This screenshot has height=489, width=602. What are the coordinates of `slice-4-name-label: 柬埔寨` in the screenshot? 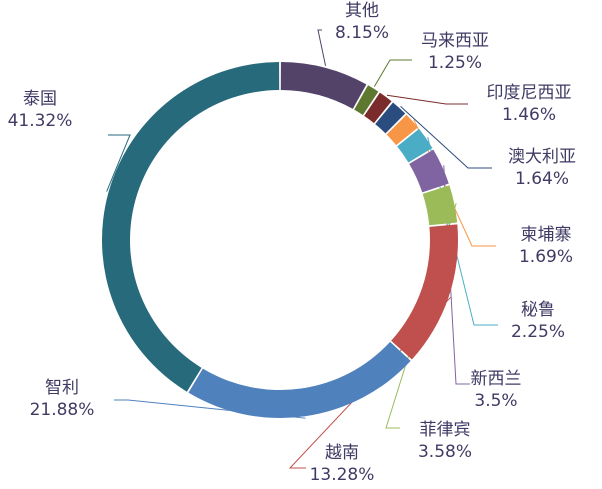 It's located at (546, 235).